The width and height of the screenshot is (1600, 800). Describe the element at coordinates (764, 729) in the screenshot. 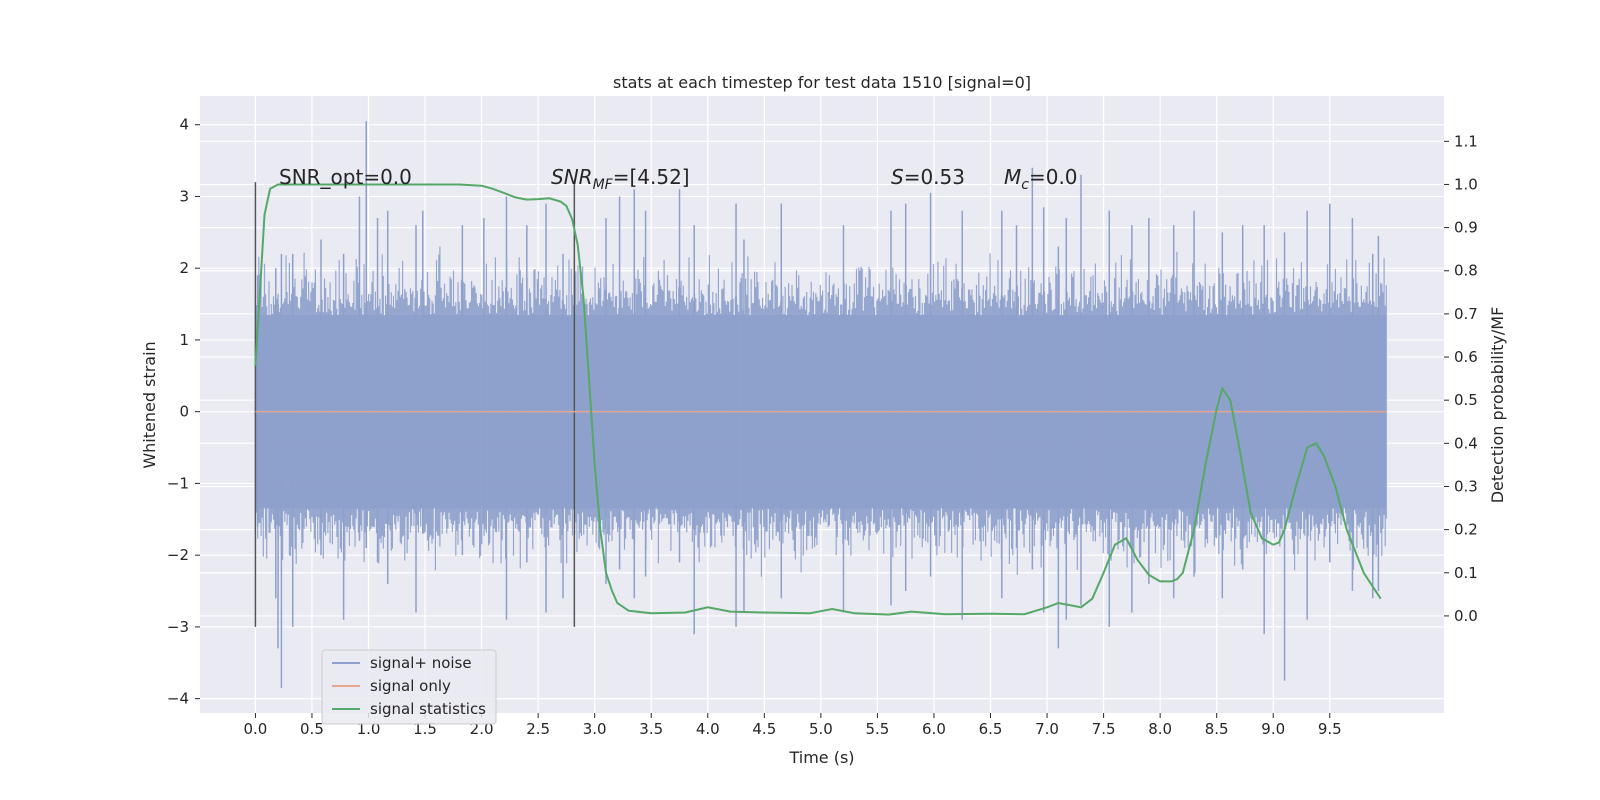

I see `x-tick-label: 4.5` at that location.